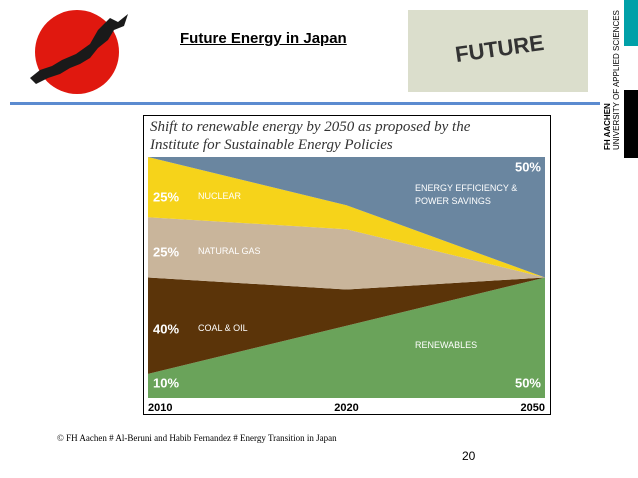 The height and width of the screenshot is (478, 638). I want to click on value-label: 40%, so click(166, 328).